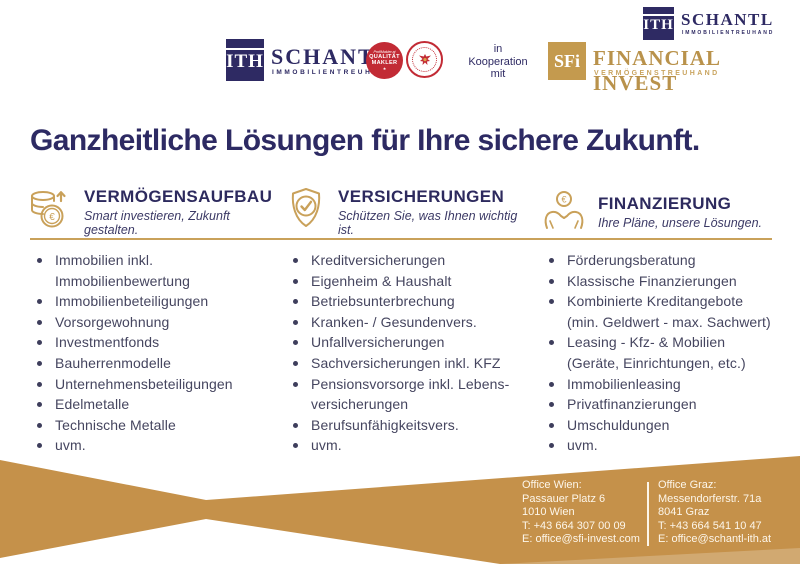 This screenshot has height=564, width=800. What do you see at coordinates (665, 425) in the screenshot?
I see `list-item: Umschuldungen` at bounding box center [665, 425].